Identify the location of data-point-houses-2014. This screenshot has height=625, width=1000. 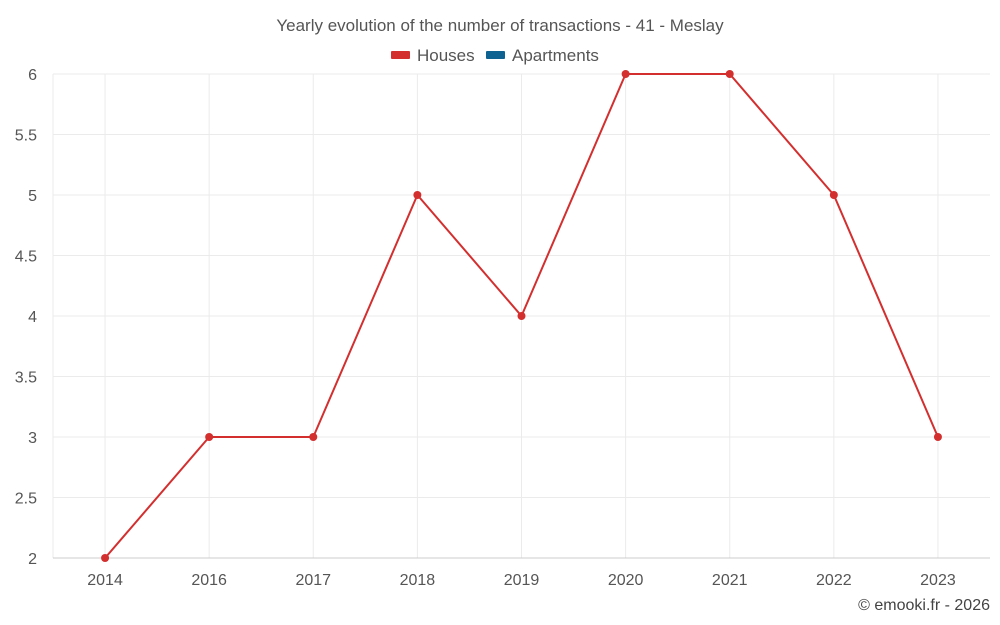
(105, 558).